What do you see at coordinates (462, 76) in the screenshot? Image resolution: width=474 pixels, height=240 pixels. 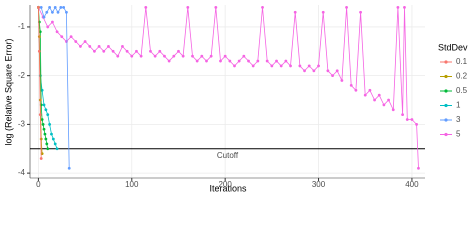 I see `legend-label: 0.2` at bounding box center [462, 76].